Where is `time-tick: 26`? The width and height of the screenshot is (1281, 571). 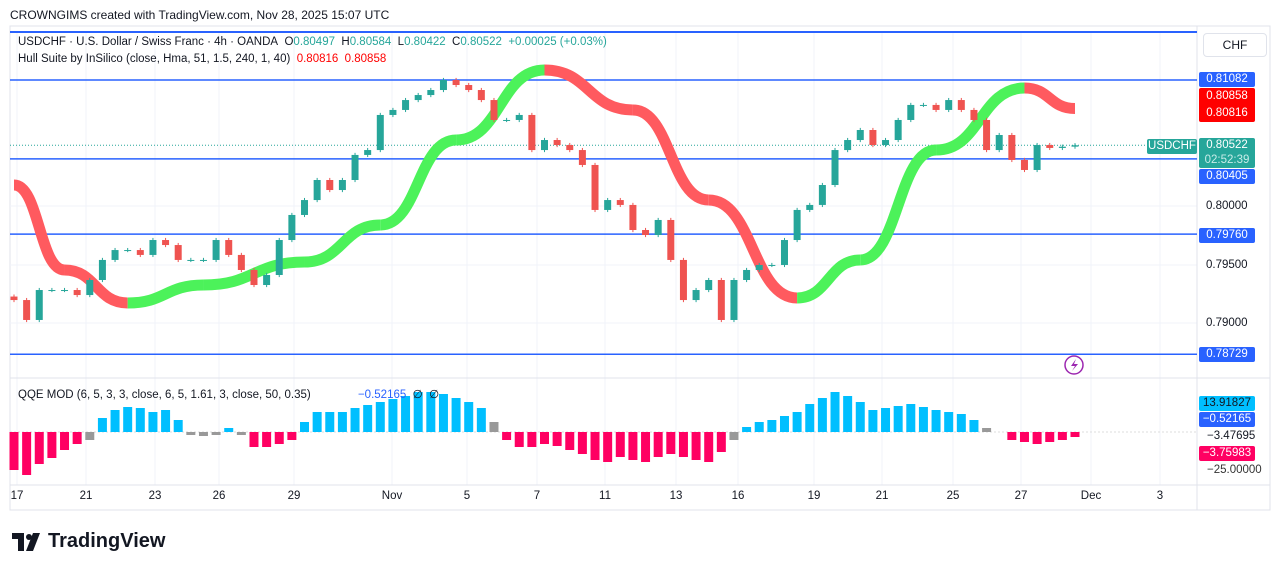
time-tick: 26 is located at coordinates (219, 496).